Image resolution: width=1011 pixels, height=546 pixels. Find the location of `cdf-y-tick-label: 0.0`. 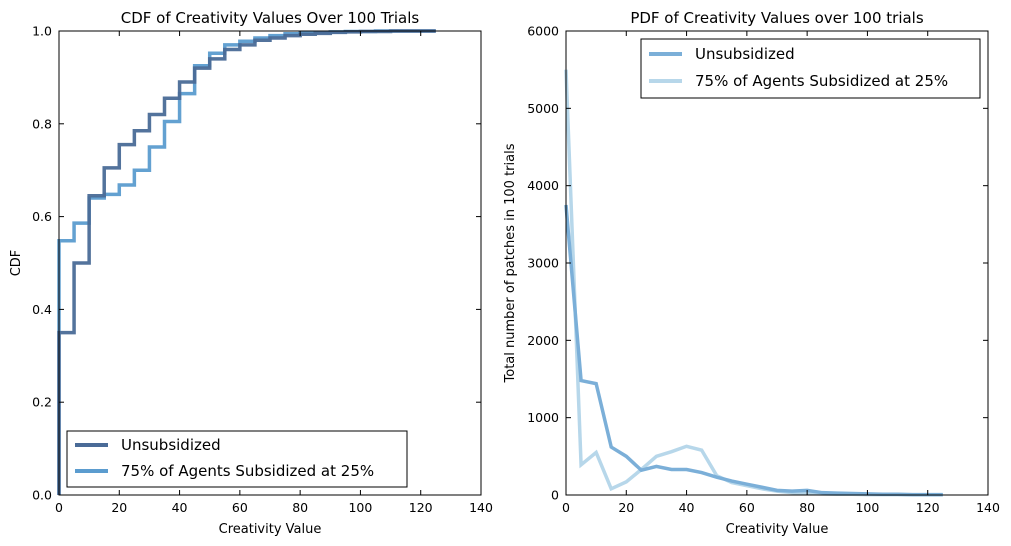

cdf-y-tick-label: 0.0 is located at coordinates (42, 495).